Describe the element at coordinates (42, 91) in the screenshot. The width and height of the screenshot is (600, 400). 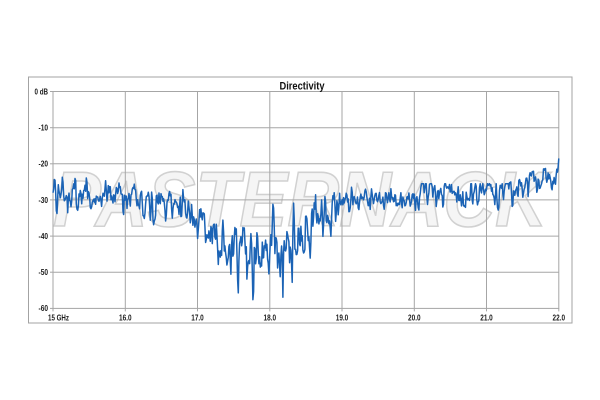
I see `svg-text: 0 dB` at that location.